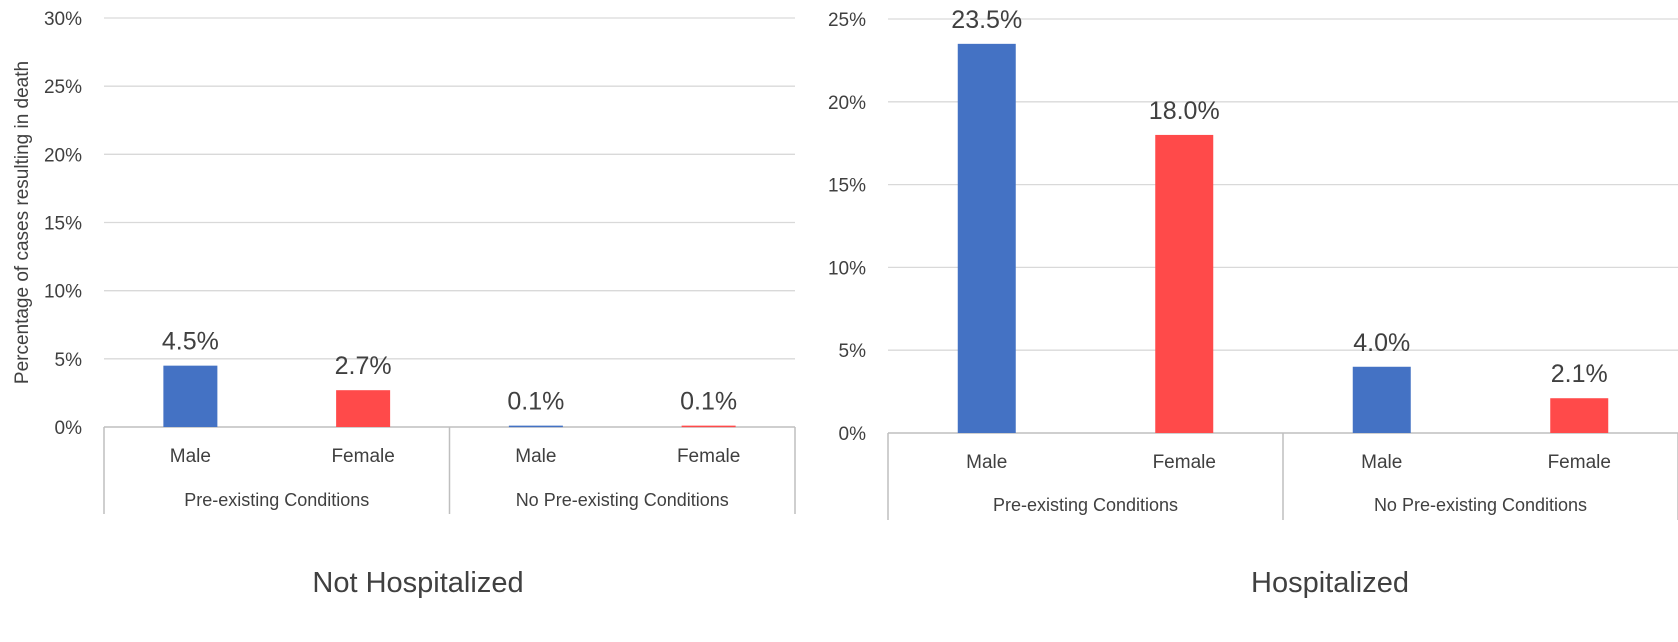 This screenshot has width=1678, height=642. Describe the element at coordinates (986, 20) in the screenshot. I see `data-label: 23.5%` at that location.